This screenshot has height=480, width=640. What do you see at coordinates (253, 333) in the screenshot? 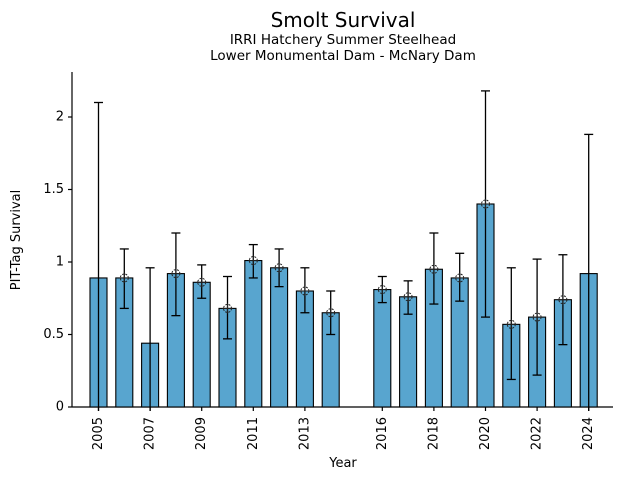
I see `bar-2011` at bounding box center [253, 333].